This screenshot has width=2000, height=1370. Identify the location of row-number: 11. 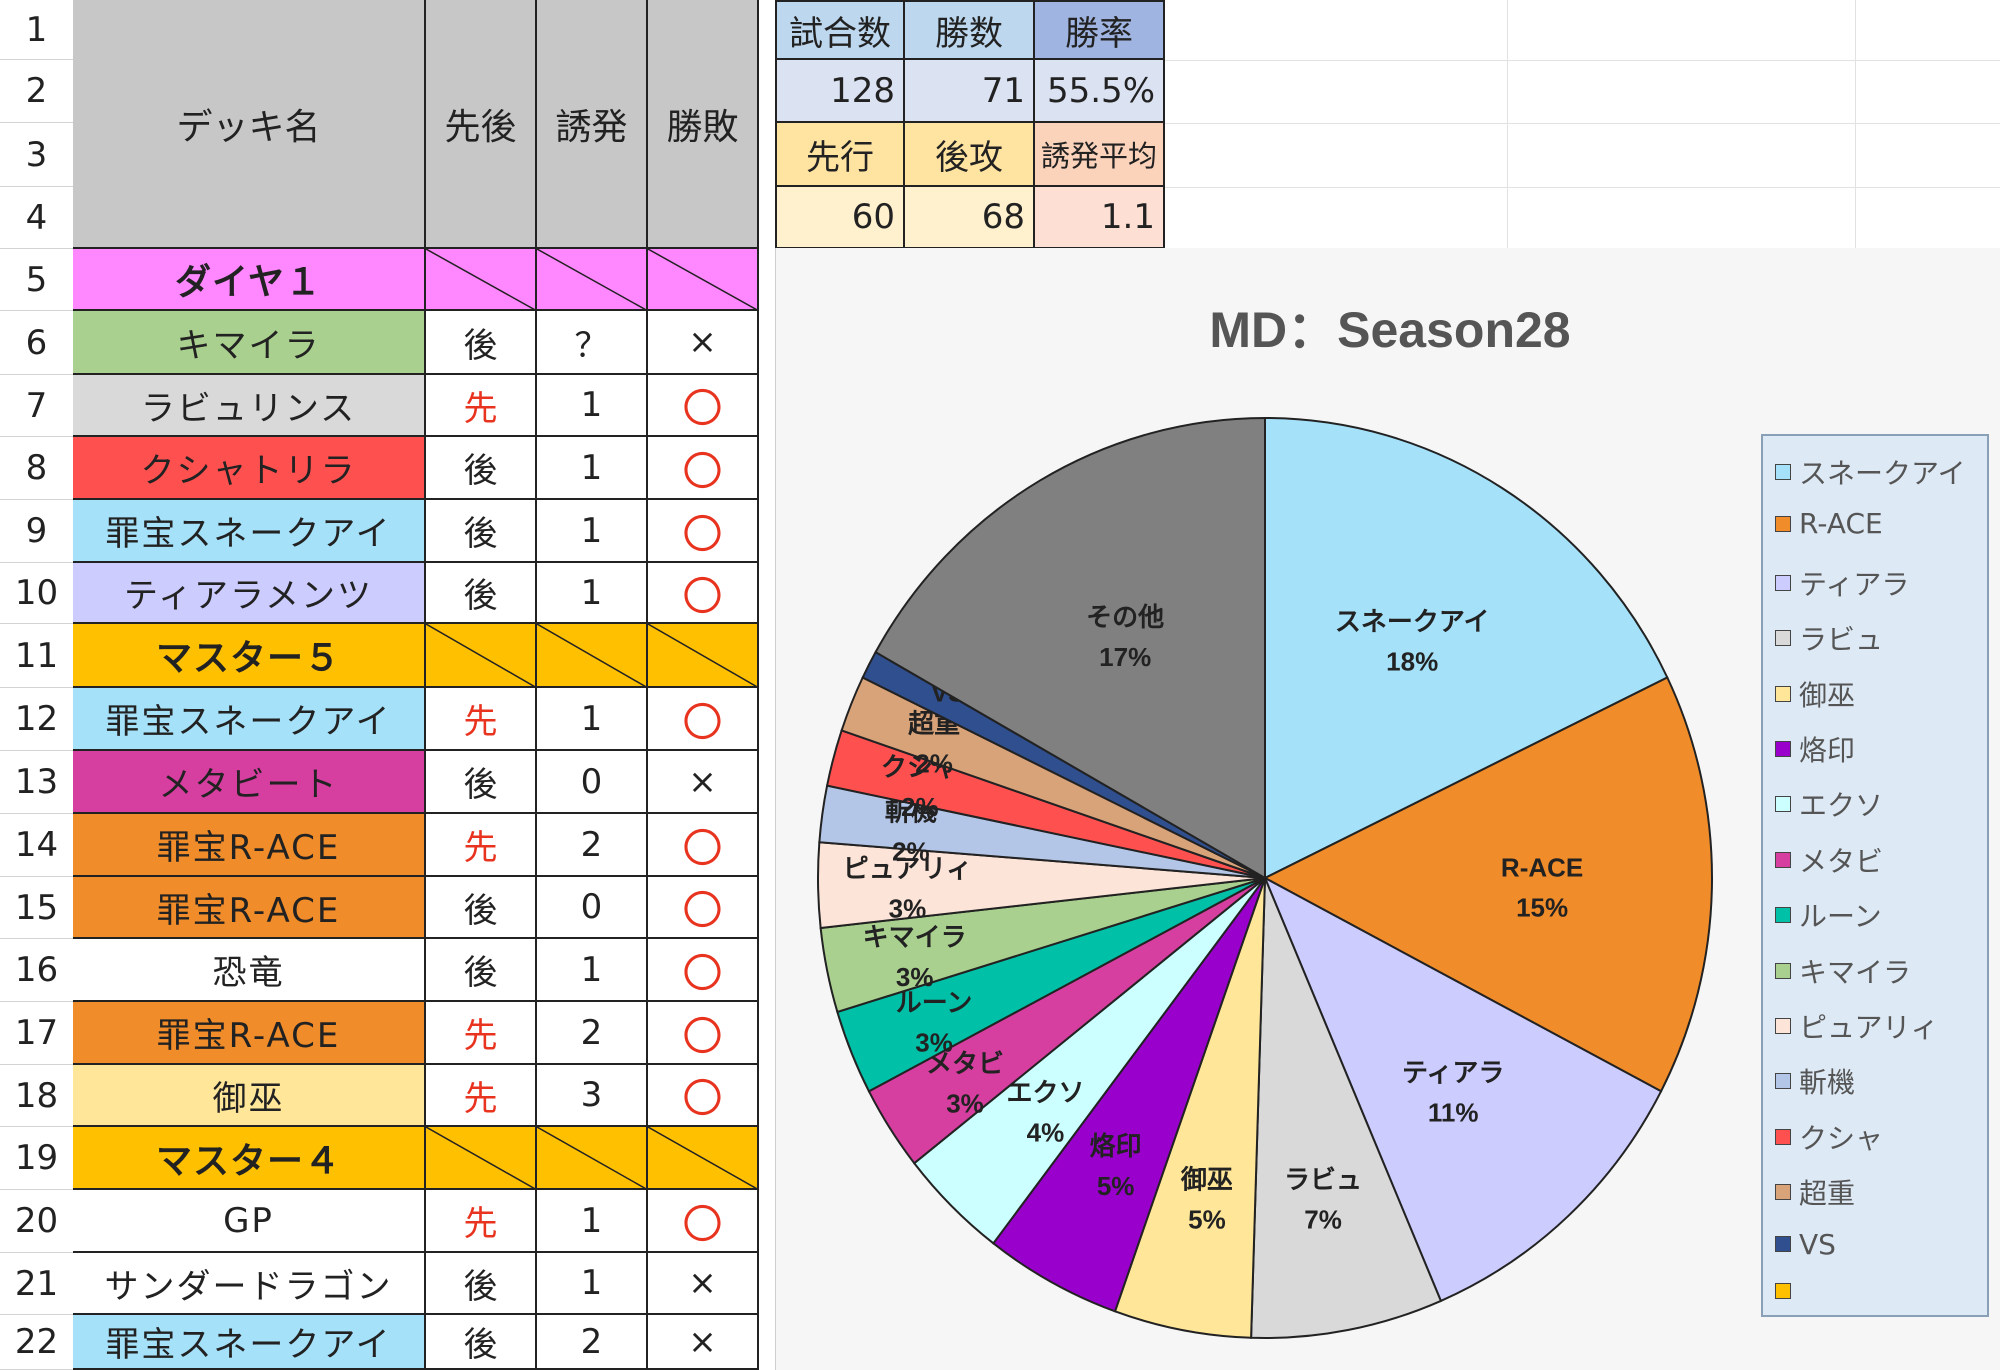
(36, 656).